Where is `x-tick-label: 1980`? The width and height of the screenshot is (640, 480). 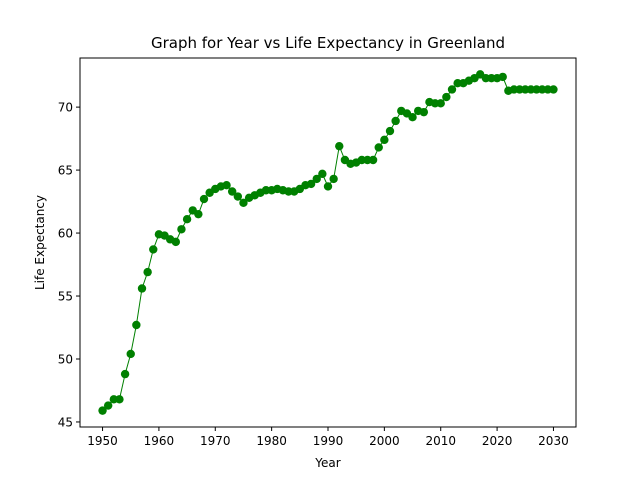
x-tick-label: 1980 is located at coordinates (271, 441).